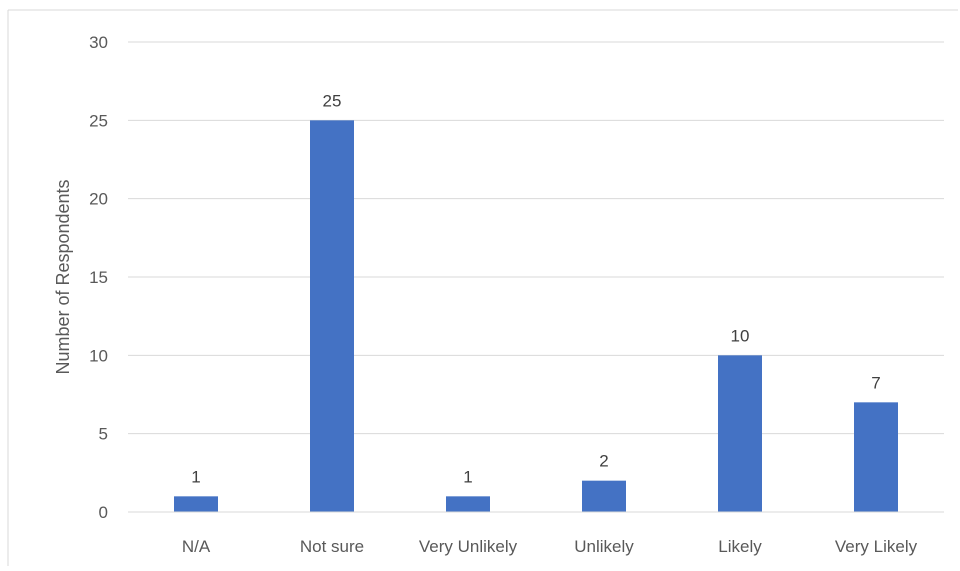  Describe the element at coordinates (196, 546) in the screenshot. I see `x-tick-label: N/A` at that location.